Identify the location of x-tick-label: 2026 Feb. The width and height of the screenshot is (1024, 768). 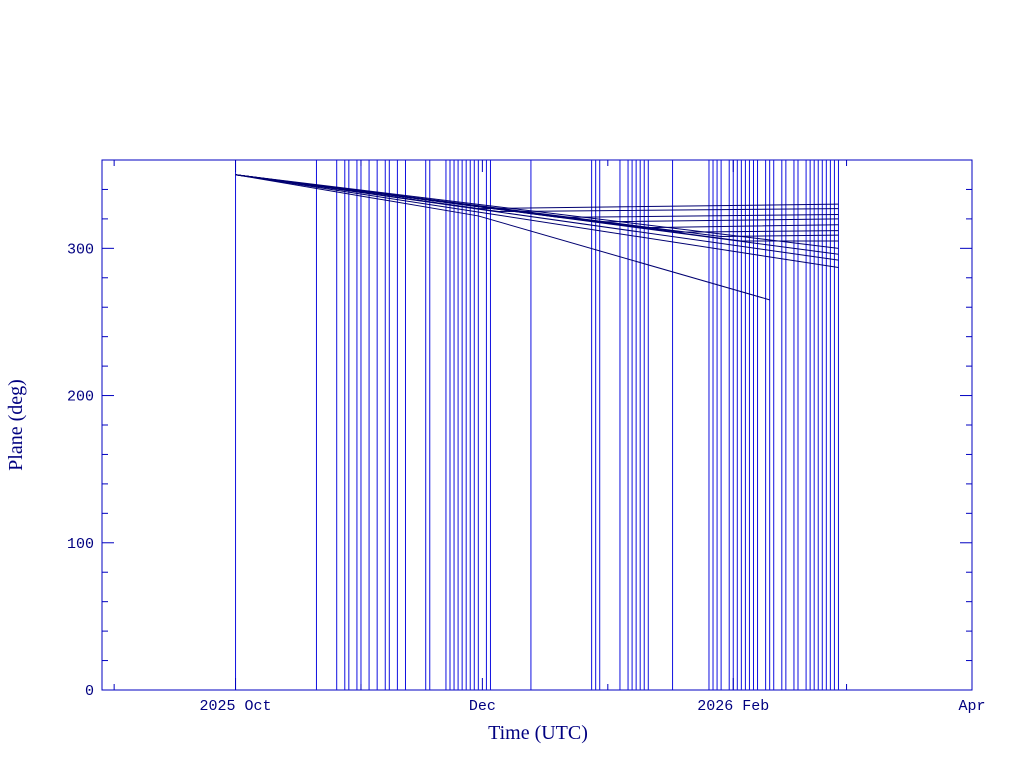
(733, 706).